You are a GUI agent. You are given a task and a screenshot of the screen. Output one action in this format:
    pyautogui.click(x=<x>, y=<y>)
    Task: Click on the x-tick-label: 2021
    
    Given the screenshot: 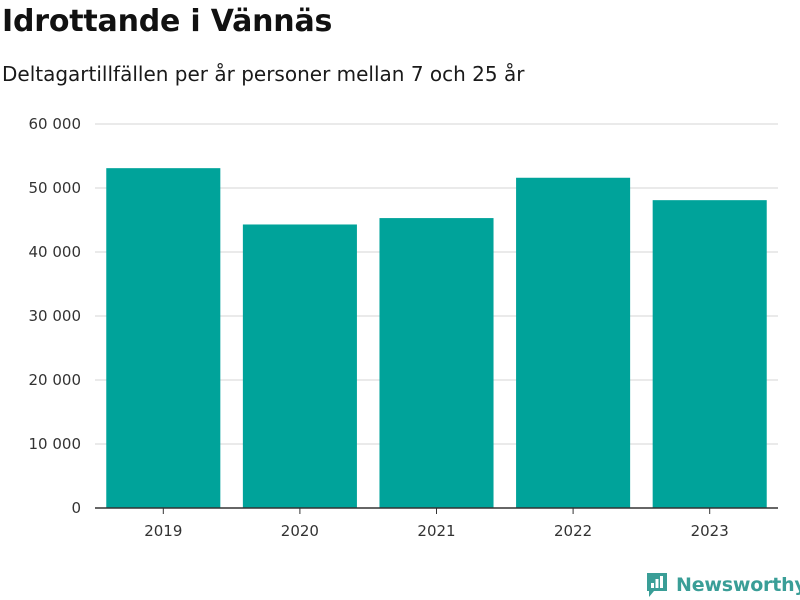 What is the action you would take?
    pyautogui.click(x=436, y=531)
    